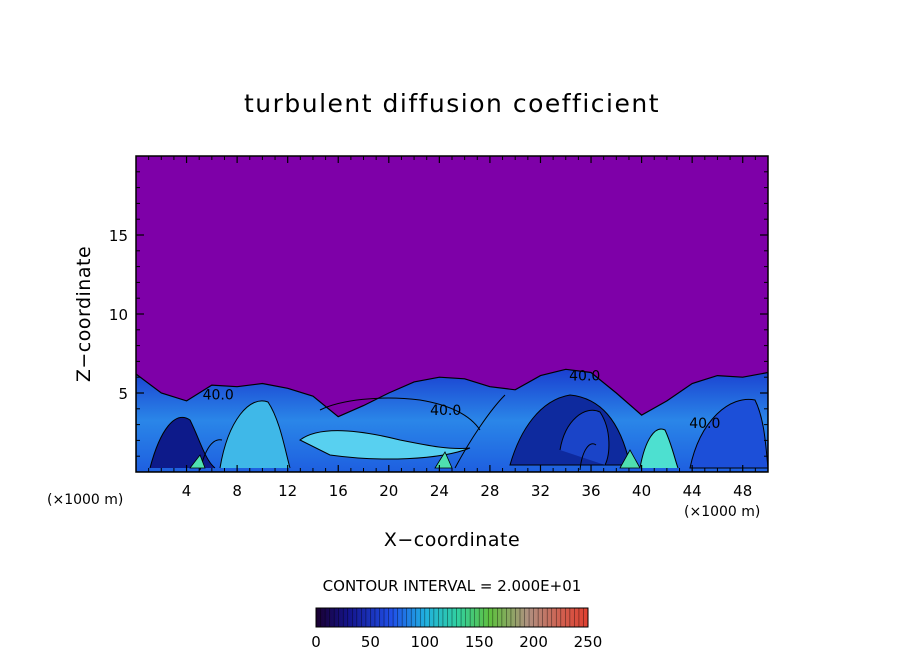  Describe the element at coordinates (590, 491) in the screenshot. I see `x-tick-label: 36` at that location.